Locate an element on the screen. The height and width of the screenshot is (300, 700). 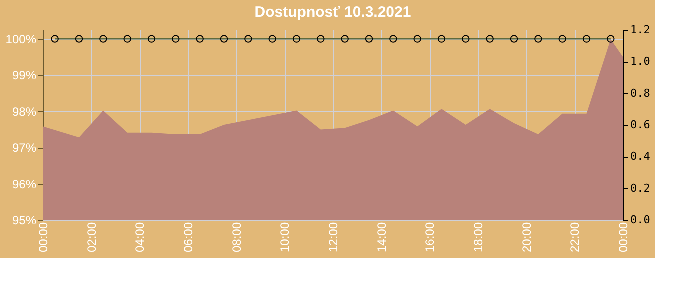
y-tick-label: 100% is located at coordinates (21, 39).